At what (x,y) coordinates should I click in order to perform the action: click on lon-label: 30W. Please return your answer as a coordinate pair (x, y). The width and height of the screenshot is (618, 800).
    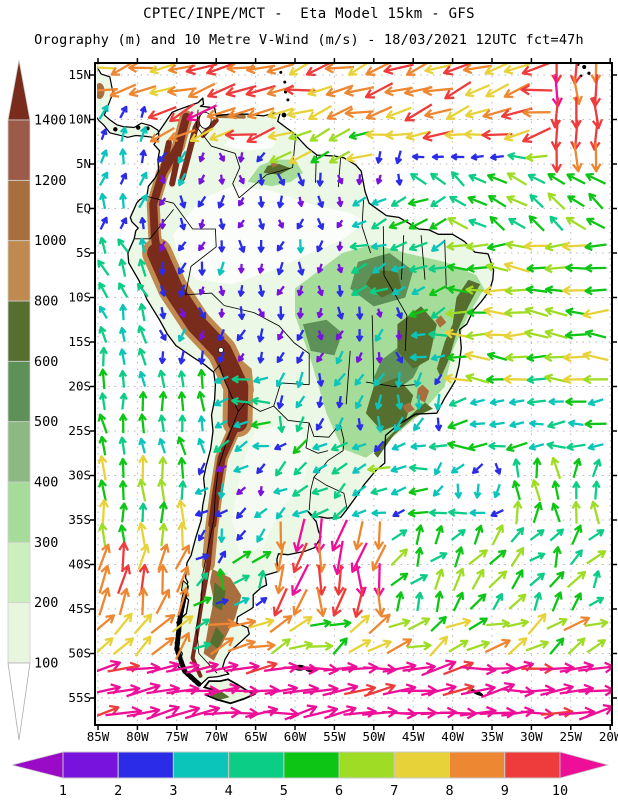
    Looking at the image, I should click on (531, 736).